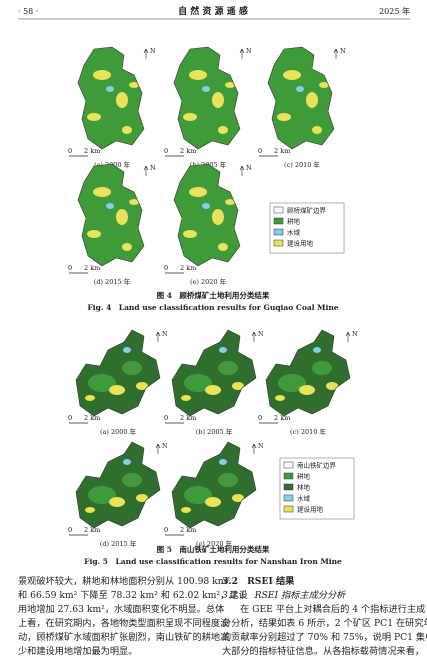 Image resolution: width=427 pixels, height=667 pixels. I want to click on body-text: 大部分的指标特征信息。从各指标载荷情况来看，, so click(323, 651).